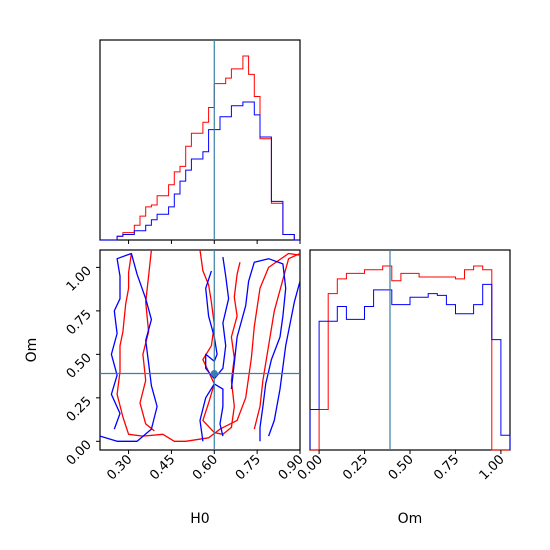  I want to click on om-histogram-layer, so click(410, 350).